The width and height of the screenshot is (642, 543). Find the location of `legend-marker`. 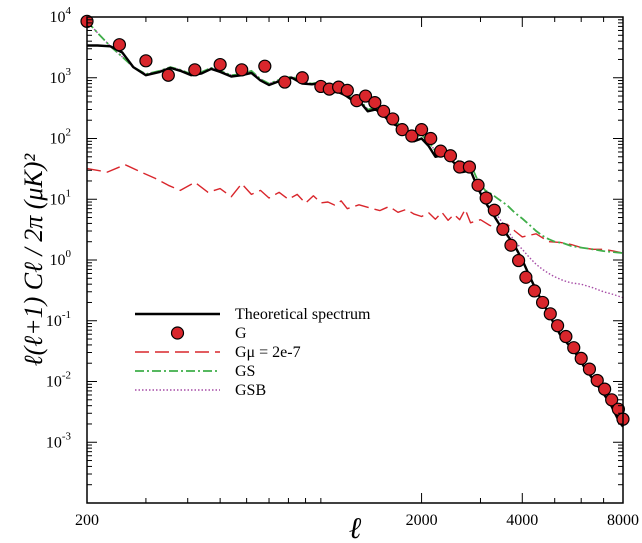

legend-marker is located at coordinates (177, 333).